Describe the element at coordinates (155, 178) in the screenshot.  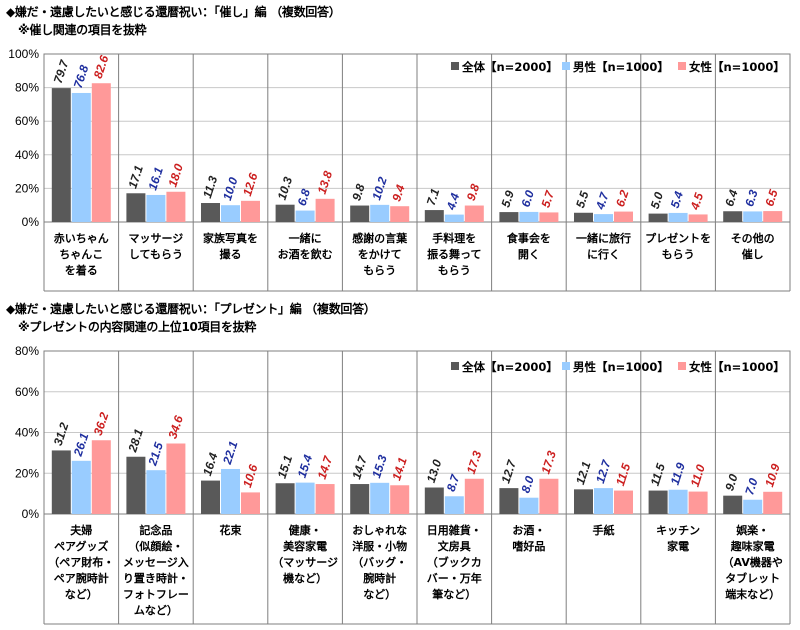
I see `data-label: 16.1` at that location.